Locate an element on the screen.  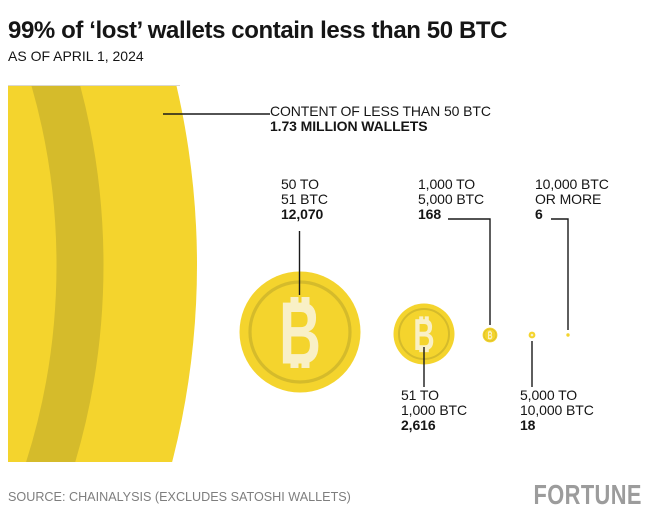
callout-5000-to-10000-btc: 5,000 TO 10,000 BTC 18 is located at coordinates (557, 410).